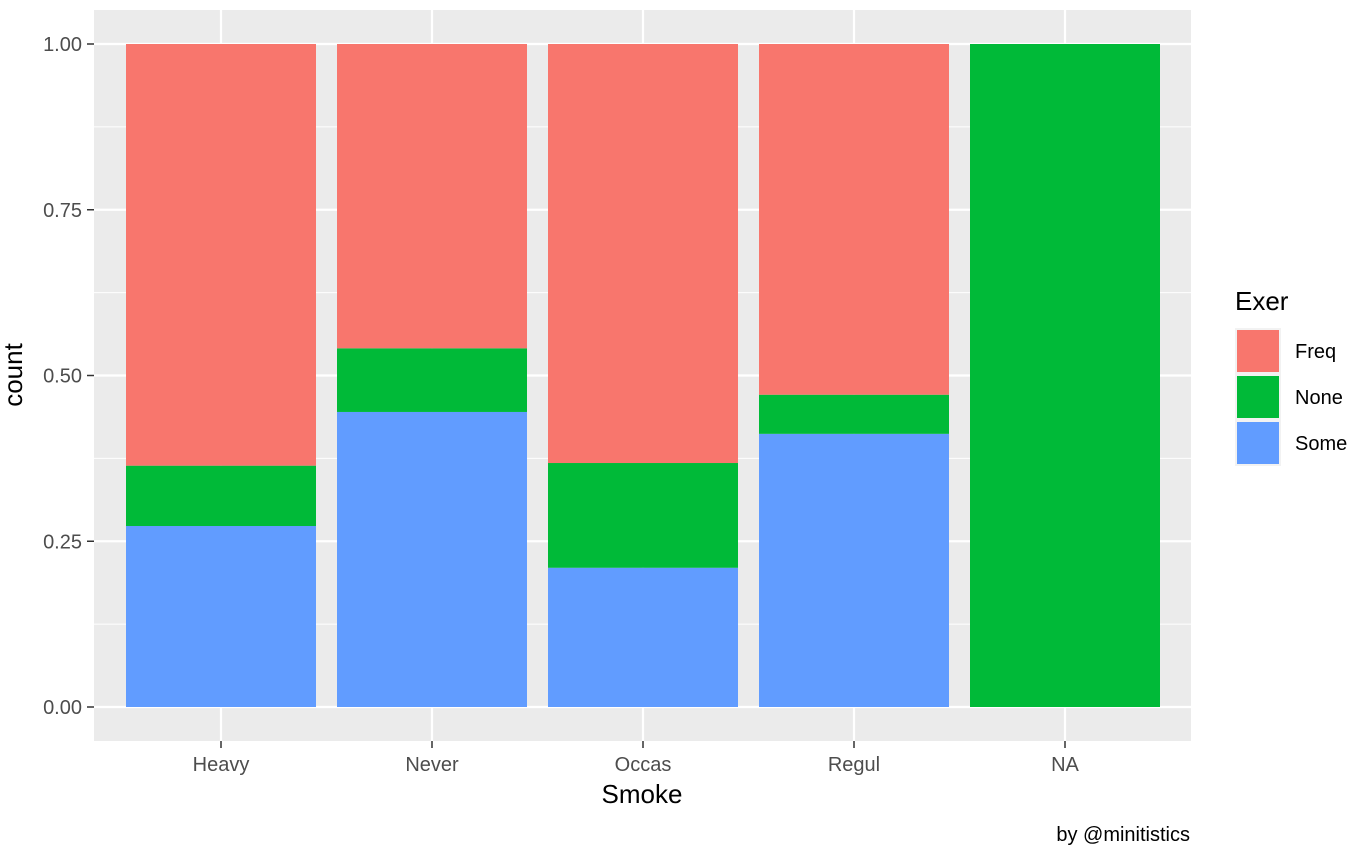  What do you see at coordinates (854, 765) in the screenshot?
I see `x-tick-label: Regul` at bounding box center [854, 765].